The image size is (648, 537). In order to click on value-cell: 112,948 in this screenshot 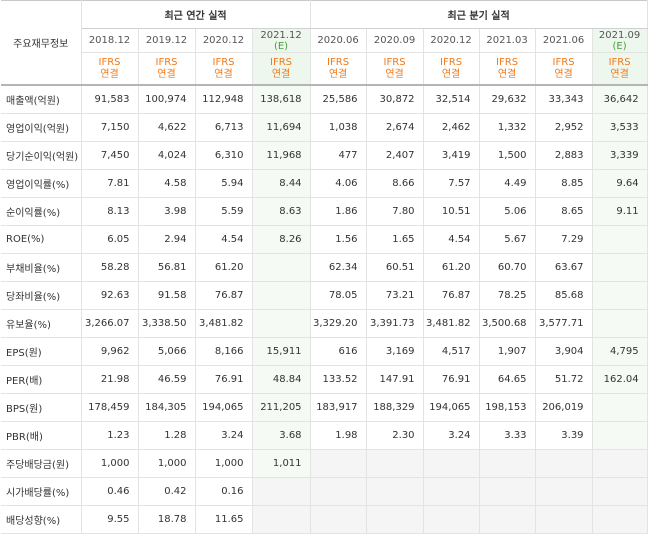, I will do `click(224, 99)`.